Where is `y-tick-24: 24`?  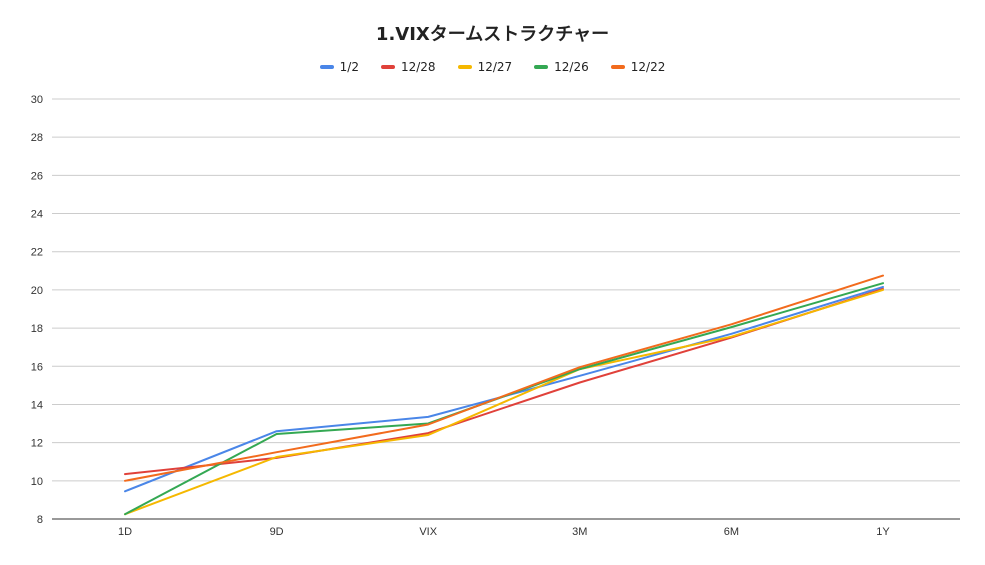 y-tick-24: 24 is located at coordinates (37, 215).